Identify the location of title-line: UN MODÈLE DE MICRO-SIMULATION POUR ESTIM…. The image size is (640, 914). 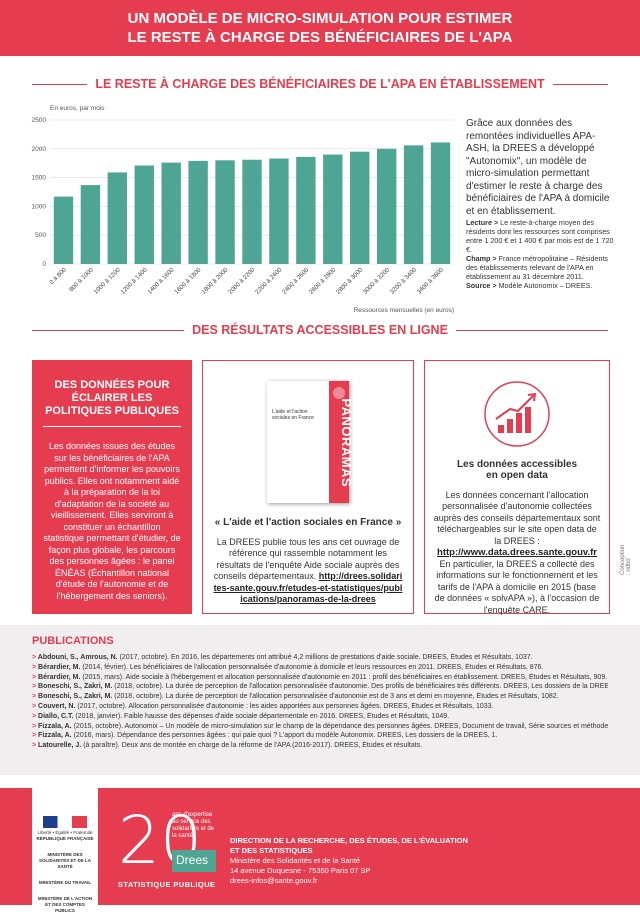
(320, 18).